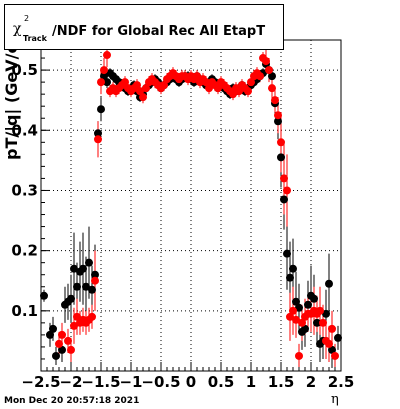 The height and width of the screenshot is (409, 400). Describe the element at coordinates (221, 382) in the screenshot. I see `x-tick-label: 0.5` at that location.